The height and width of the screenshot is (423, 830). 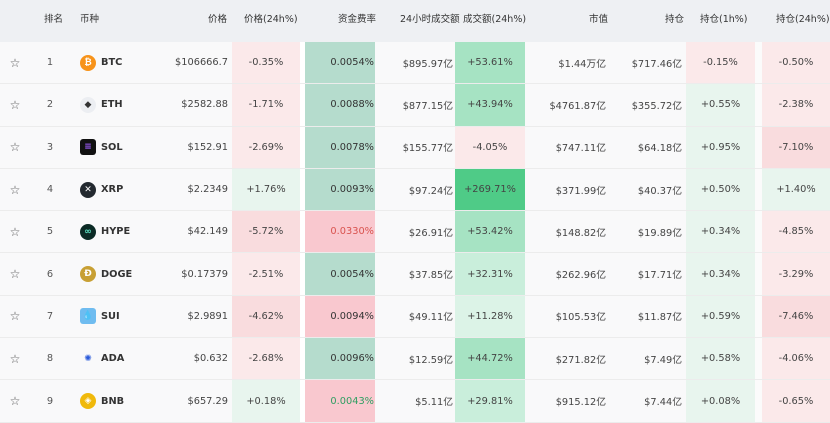 I want to click on coin-symbol: XRP, so click(x=112, y=190).